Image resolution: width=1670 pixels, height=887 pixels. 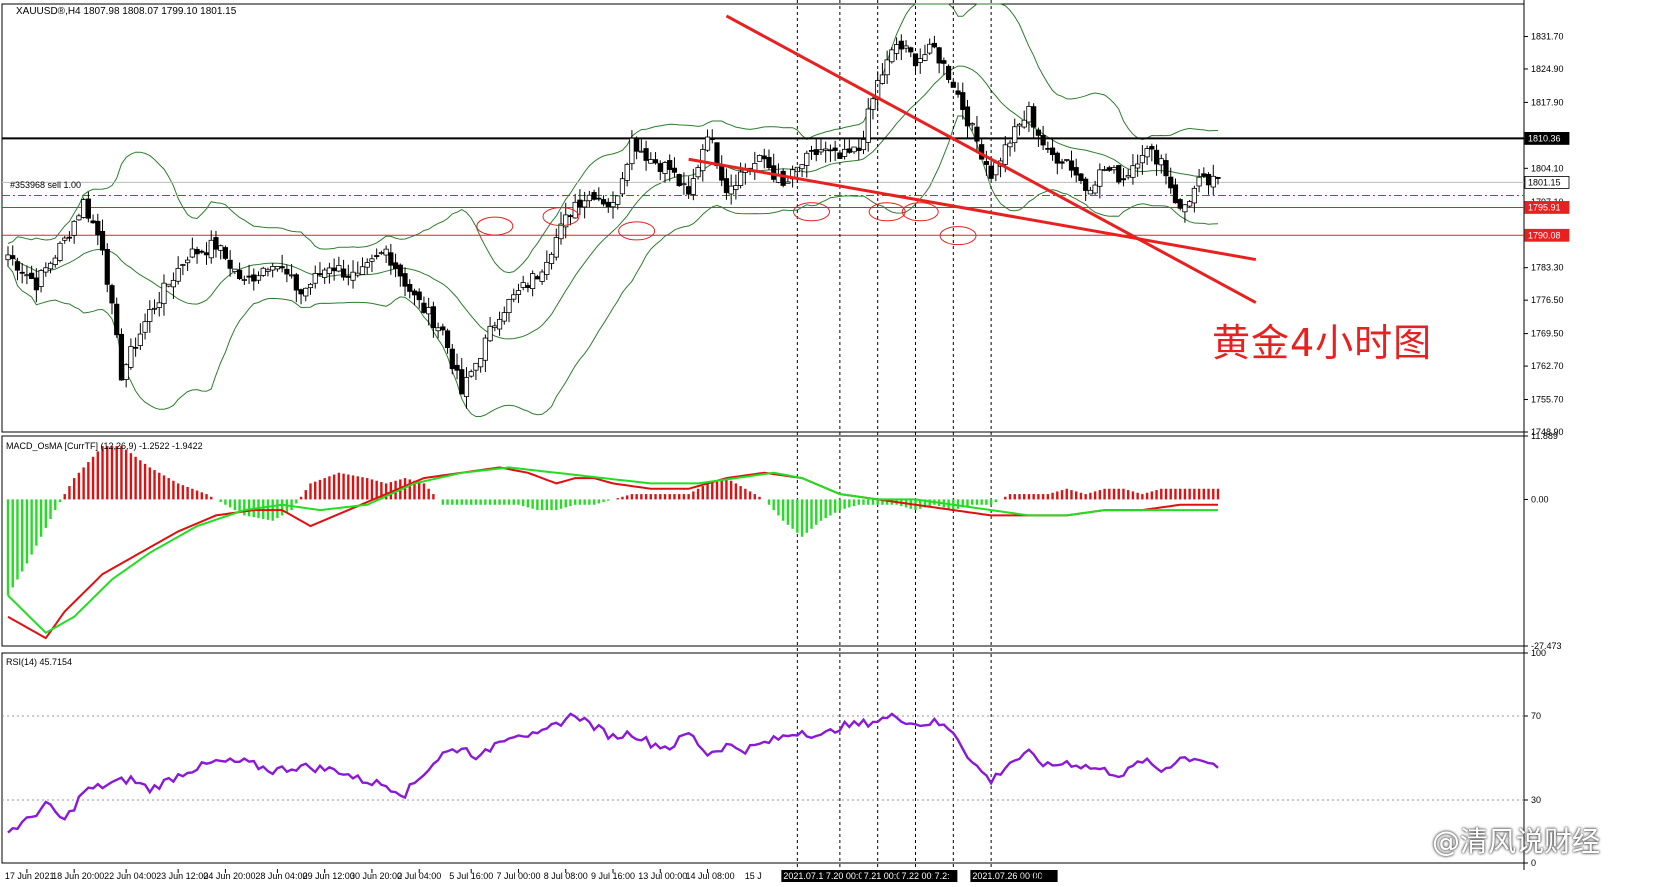 What do you see at coordinates (1533, 863) in the screenshot?
I see `rsi-tick-label: 0` at bounding box center [1533, 863].